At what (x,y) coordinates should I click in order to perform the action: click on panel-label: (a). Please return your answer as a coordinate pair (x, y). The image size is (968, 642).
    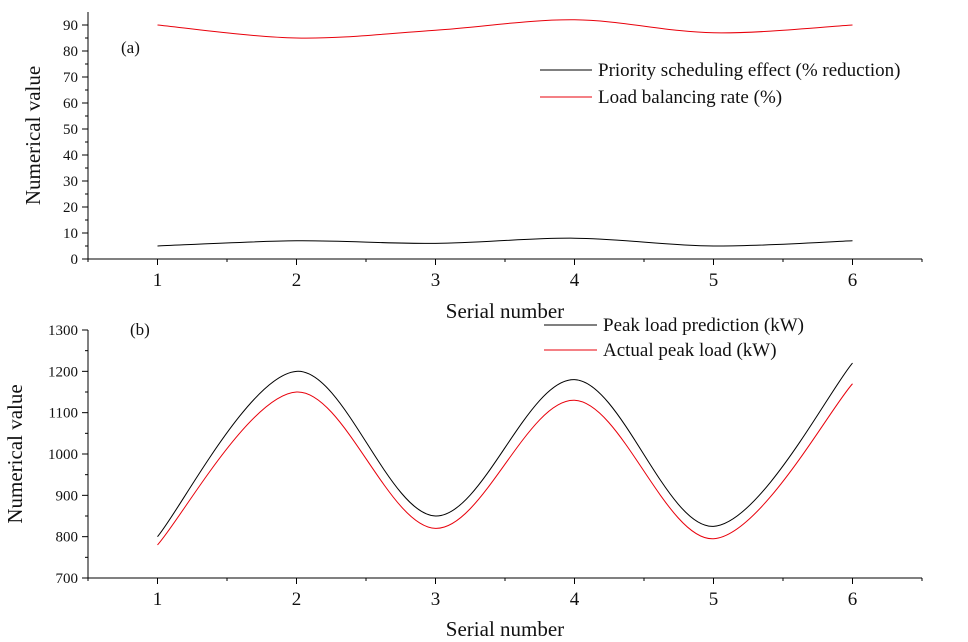
    Looking at the image, I should click on (130, 47).